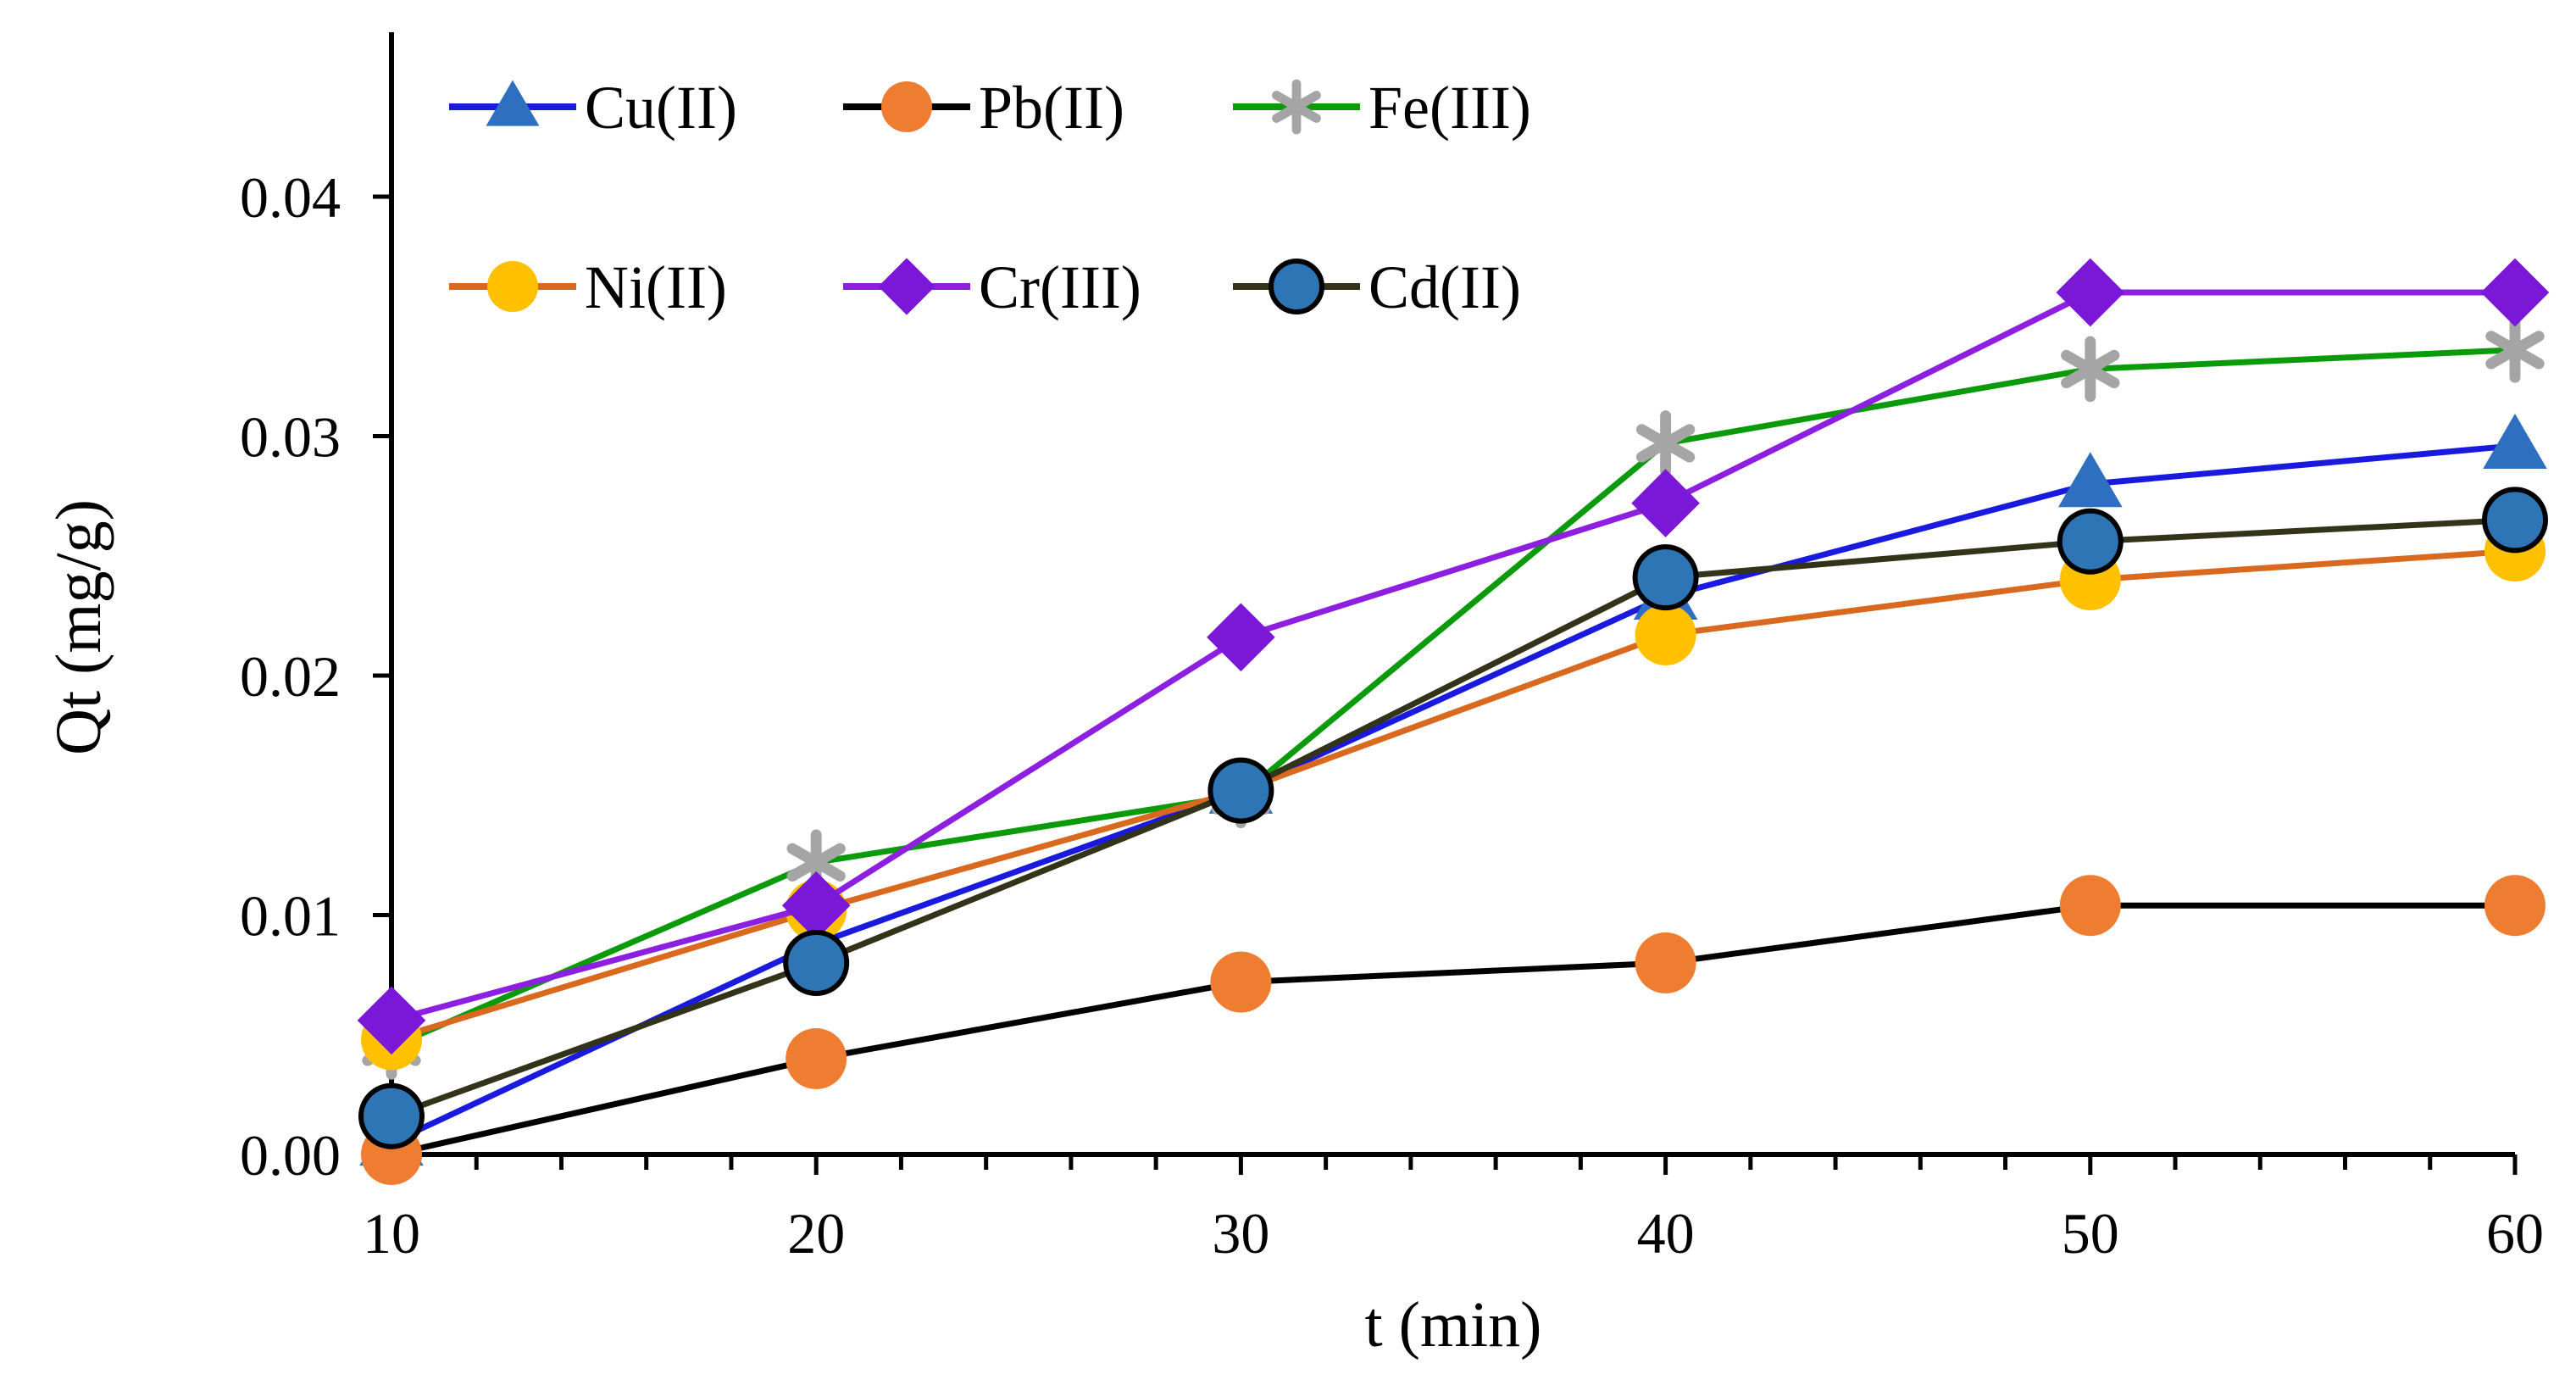 This screenshot has height=1391, width=2576. Describe the element at coordinates (290, 197) in the screenshot. I see `y-tick-label: 0.04` at that location.